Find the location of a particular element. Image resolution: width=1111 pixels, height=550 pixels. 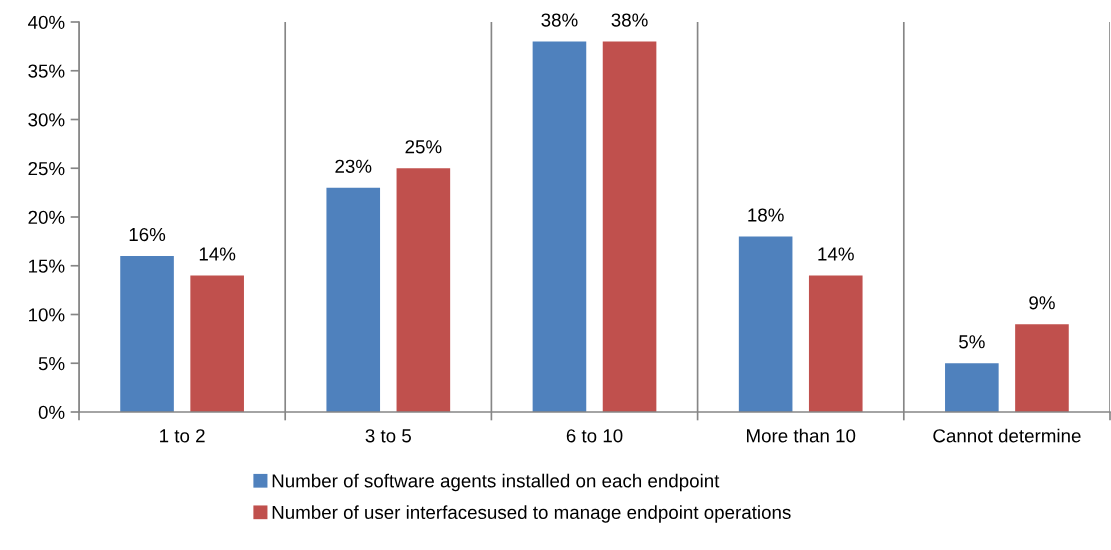

y-tick-label: 20% is located at coordinates (46, 217).